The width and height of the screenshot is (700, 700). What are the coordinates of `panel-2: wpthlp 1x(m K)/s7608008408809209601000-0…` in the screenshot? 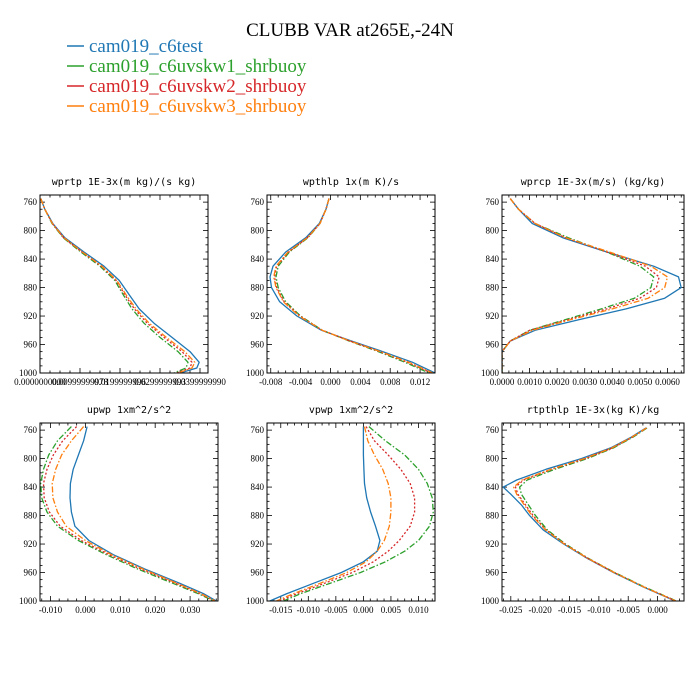 It's located at (341, 282).